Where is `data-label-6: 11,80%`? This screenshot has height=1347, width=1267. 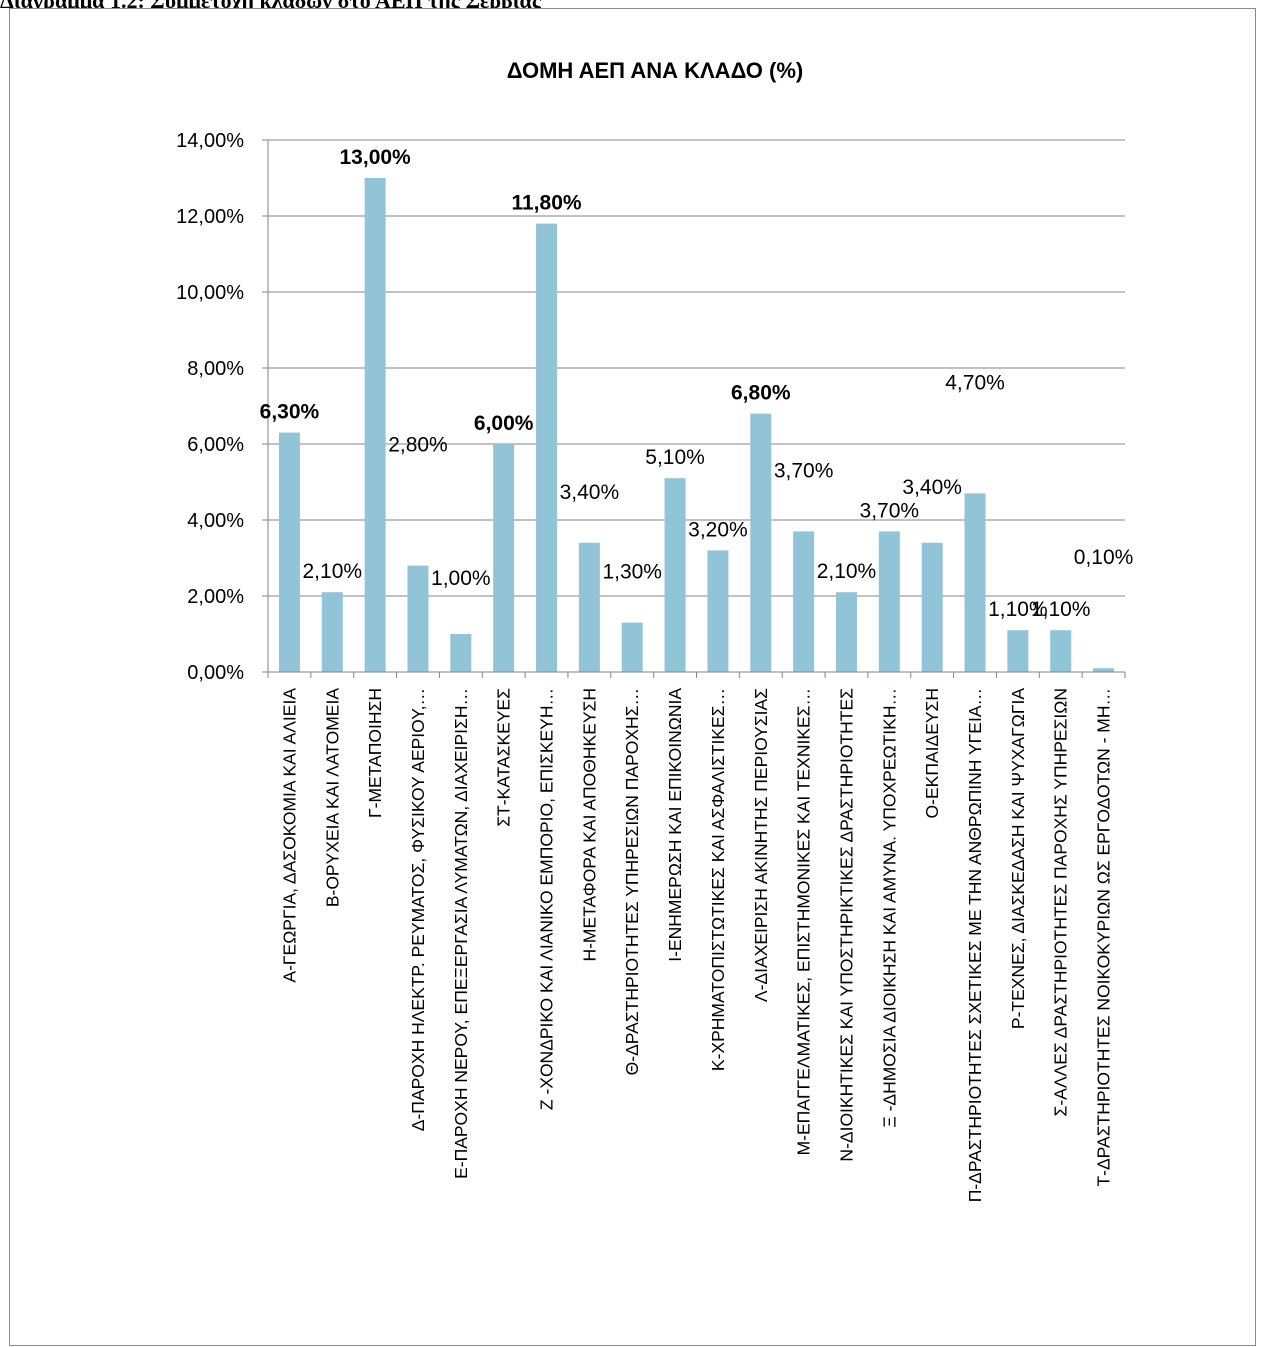
data-label-6: 11,80% is located at coordinates (546, 203).